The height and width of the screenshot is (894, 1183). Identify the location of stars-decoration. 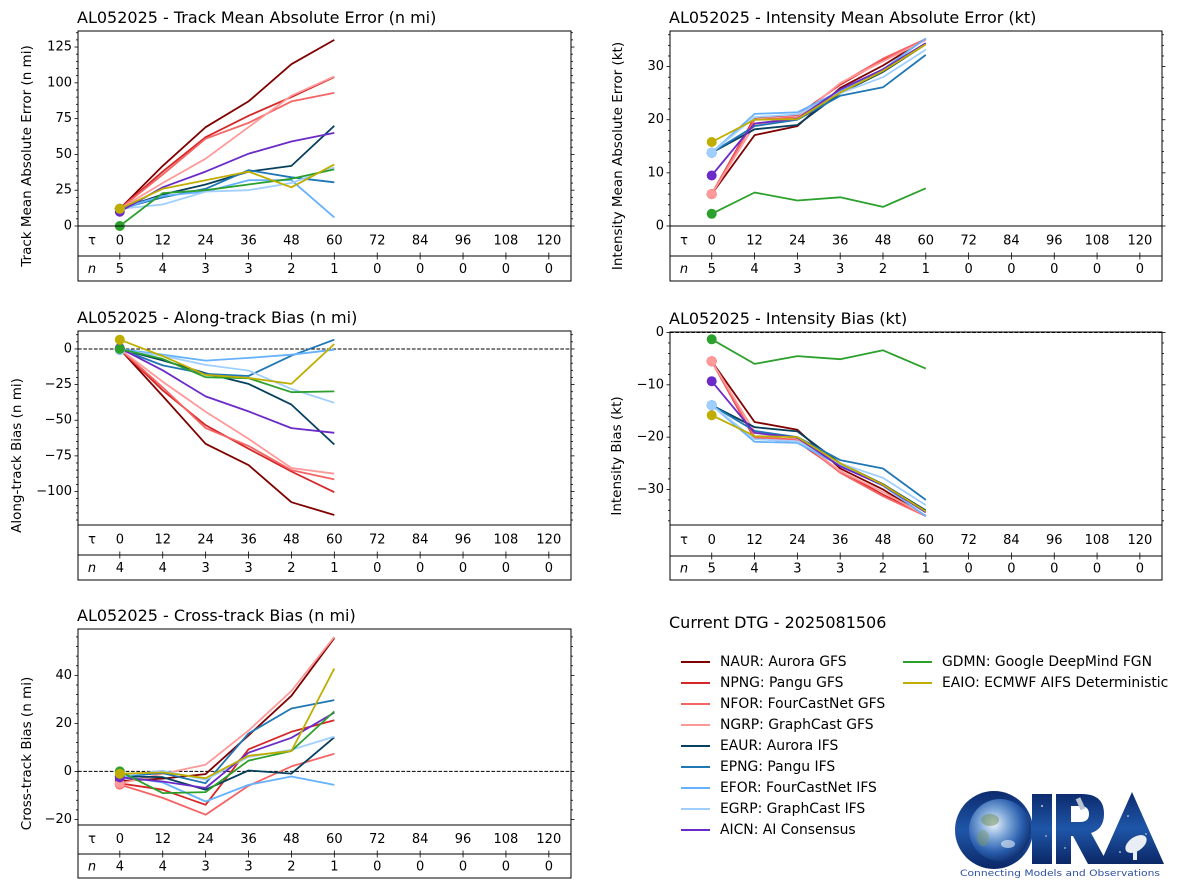
(1094, 829).